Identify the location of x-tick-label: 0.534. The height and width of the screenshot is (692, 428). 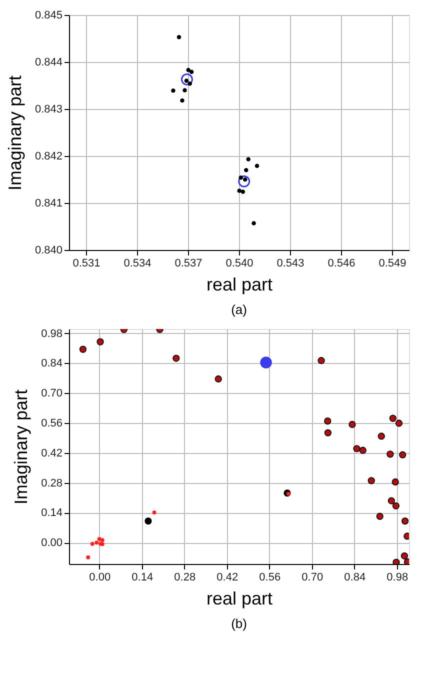
(138, 264).